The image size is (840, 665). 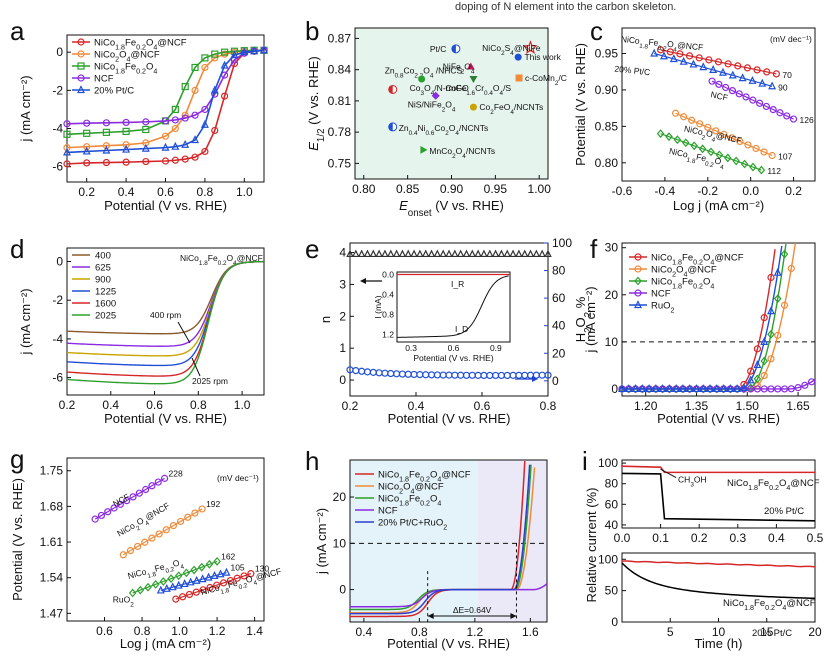 What do you see at coordinates (342, 253) in the screenshot?
I see `y-tick-label: 4` at bounding box center [342, 253].